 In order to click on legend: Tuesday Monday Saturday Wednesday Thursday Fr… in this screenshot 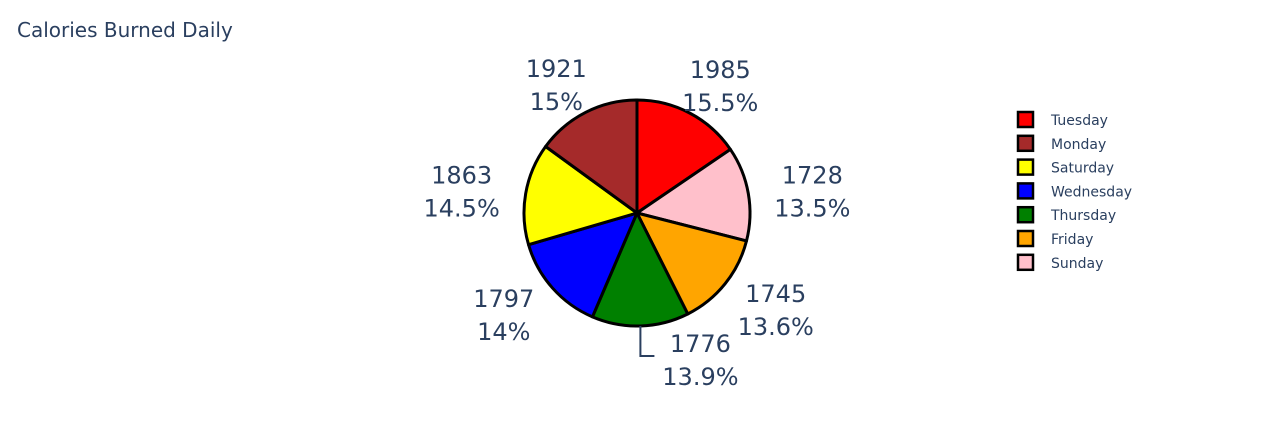, I will do `click(1074, 191)`.